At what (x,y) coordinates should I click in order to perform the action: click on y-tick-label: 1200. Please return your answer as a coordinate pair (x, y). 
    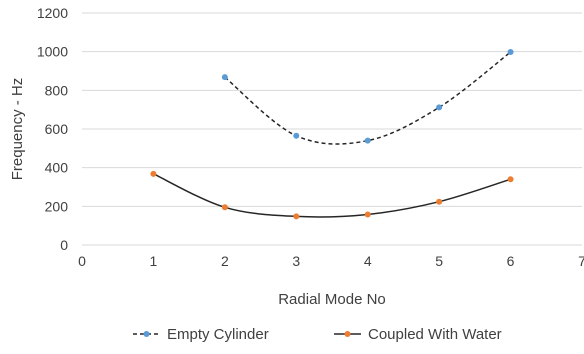
    Looking at the image, I should click on (52, 13).